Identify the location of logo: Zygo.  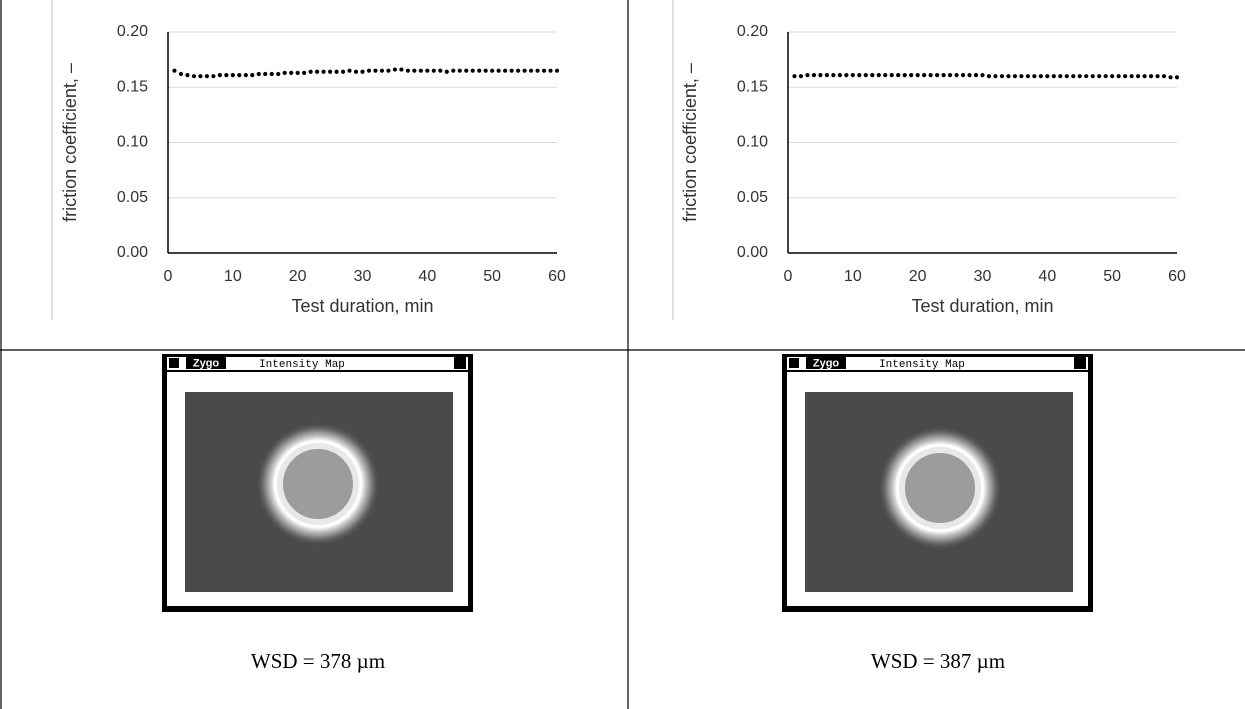
(826, 363).